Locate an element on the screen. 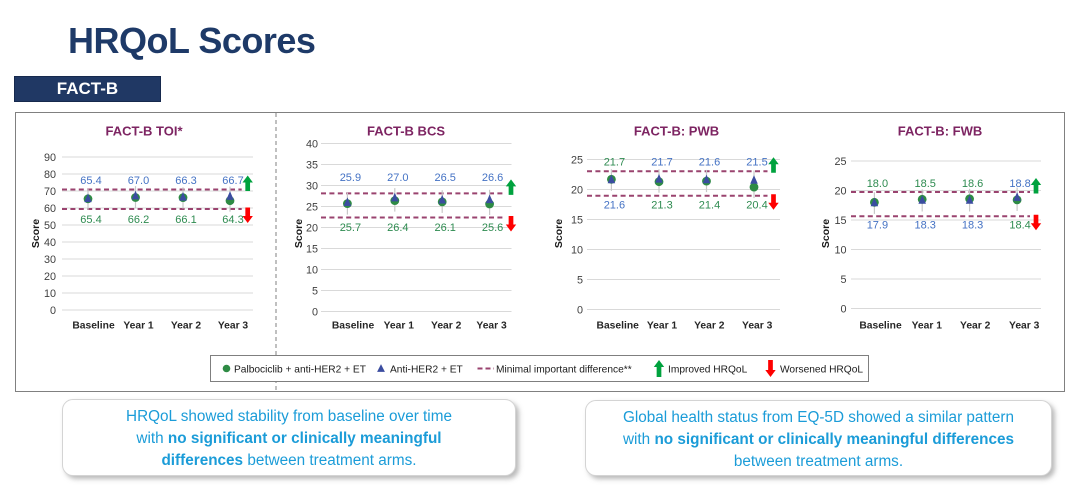 This screenshot has height=501, width=1080. svg-text: Improved HRQoL is located at coordinates (708, 370).